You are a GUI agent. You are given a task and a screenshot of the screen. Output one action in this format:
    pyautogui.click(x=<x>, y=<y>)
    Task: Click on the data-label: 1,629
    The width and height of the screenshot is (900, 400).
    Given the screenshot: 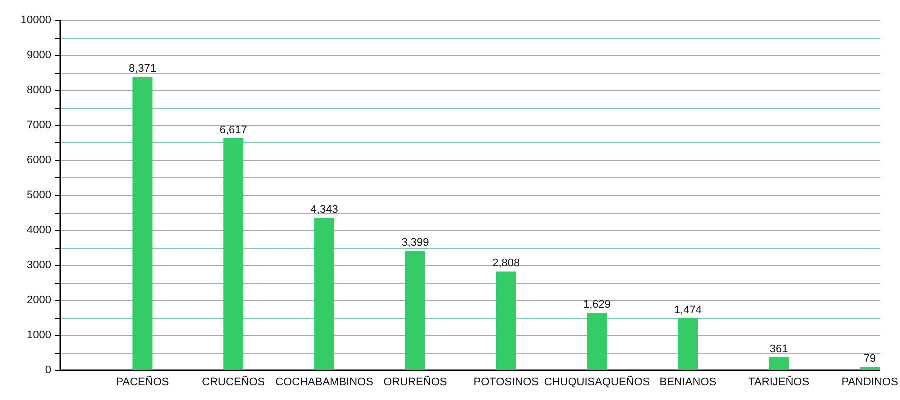 What is the action you would take?
    pyautogui.click(x=598, y=304)
    